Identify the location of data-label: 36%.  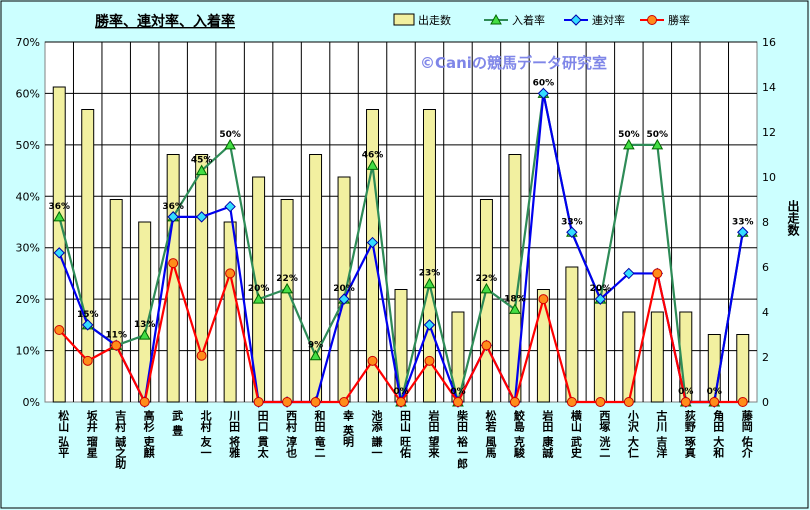
(173, 207).